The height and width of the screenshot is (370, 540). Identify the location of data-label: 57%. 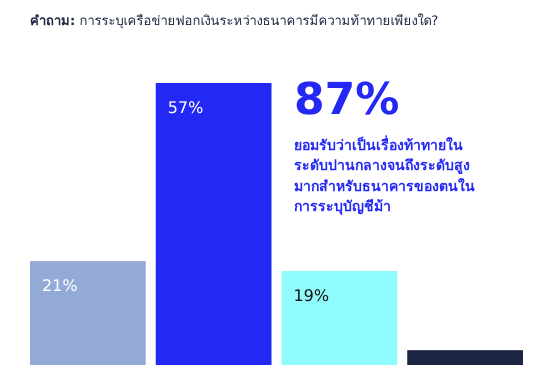
(186, 107).